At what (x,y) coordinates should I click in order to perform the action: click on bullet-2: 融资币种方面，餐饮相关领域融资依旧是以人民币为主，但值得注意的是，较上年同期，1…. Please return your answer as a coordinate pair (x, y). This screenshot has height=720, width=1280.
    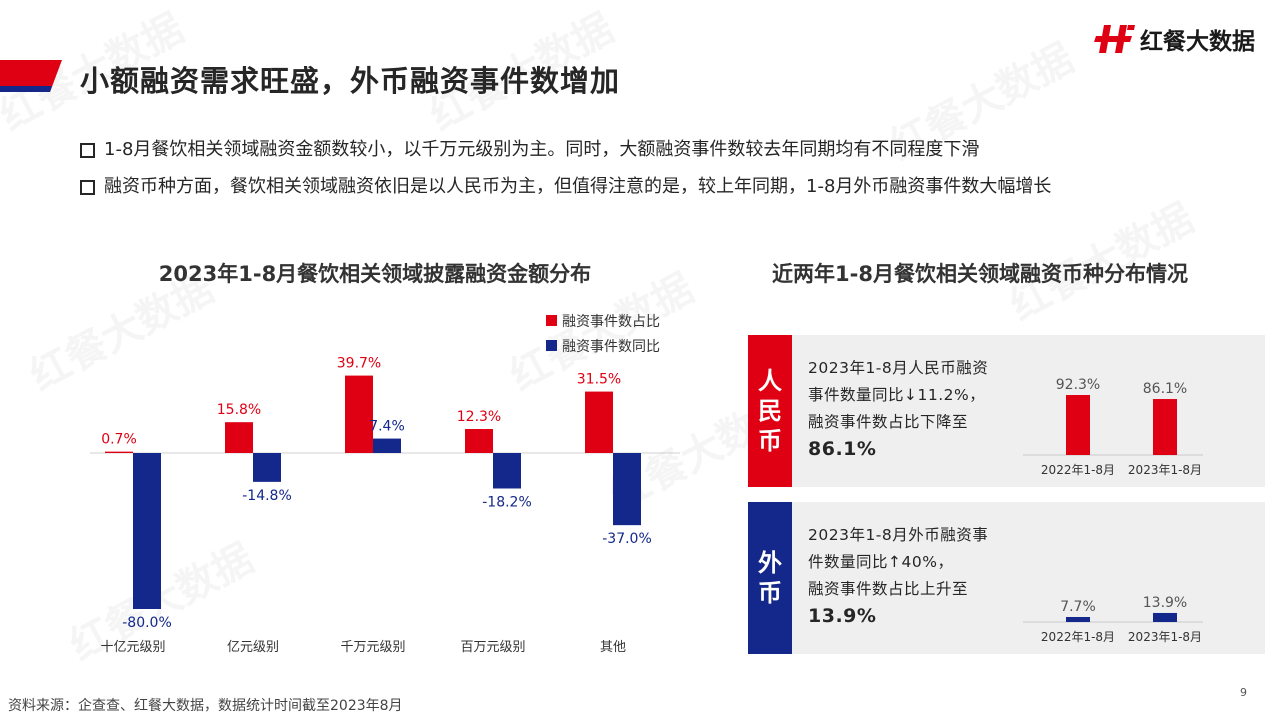
    Looking at the image, I should click on (640, 187).